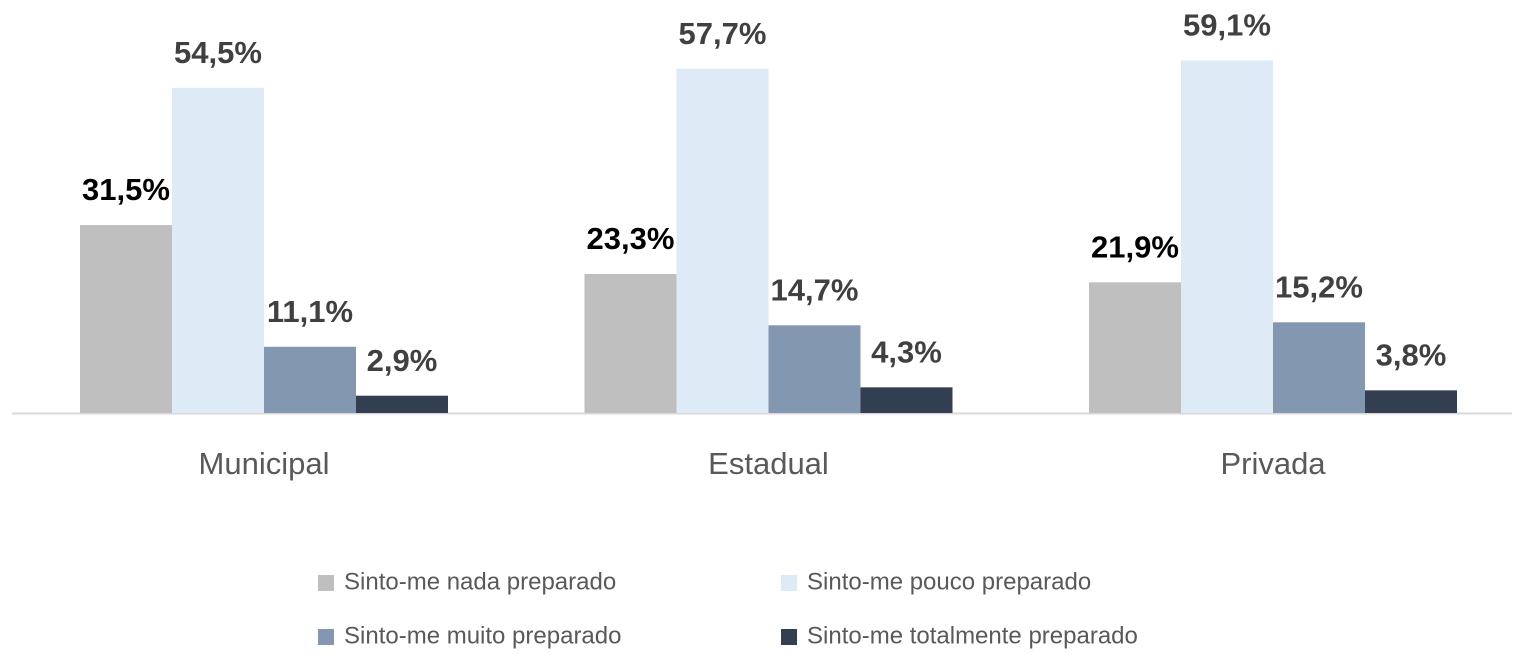 This screenshot has height=655, width=1514. Describe the element at coordinates (1227, 25) in the screenshot. I see `value-label: 59,1%` at that location.